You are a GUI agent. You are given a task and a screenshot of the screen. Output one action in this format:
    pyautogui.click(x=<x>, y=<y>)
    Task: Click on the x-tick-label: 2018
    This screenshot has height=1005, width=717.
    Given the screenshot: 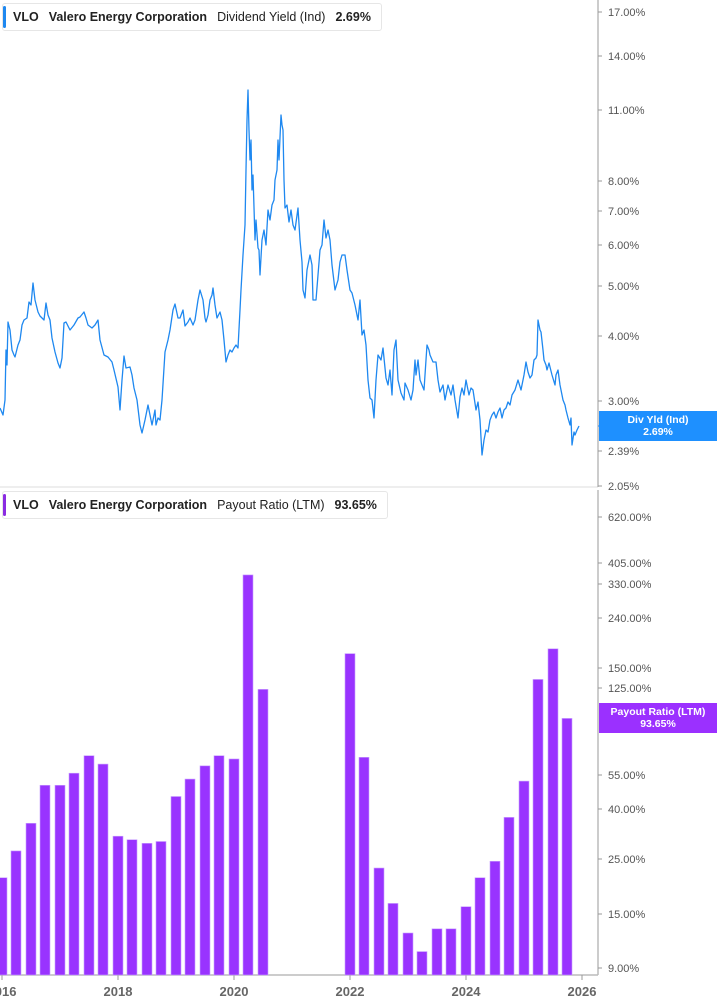 What is the action you would take?
    pyautogui.click(x=118, y=991)
    